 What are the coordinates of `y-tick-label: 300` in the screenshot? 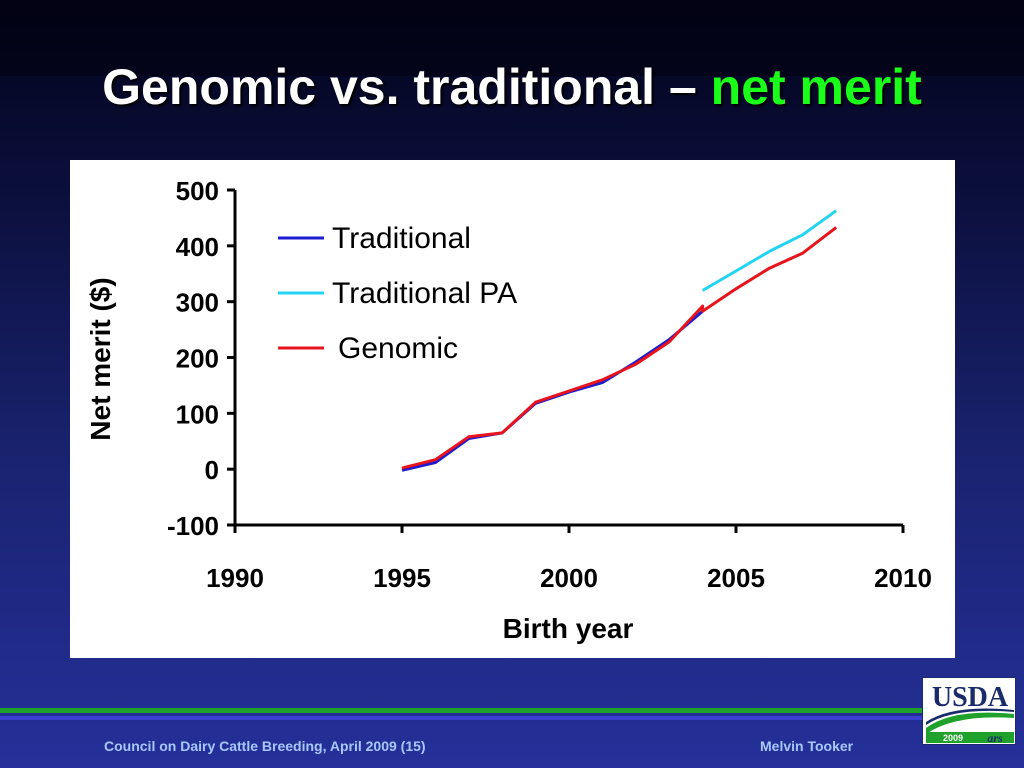 It's located at (197, 303).